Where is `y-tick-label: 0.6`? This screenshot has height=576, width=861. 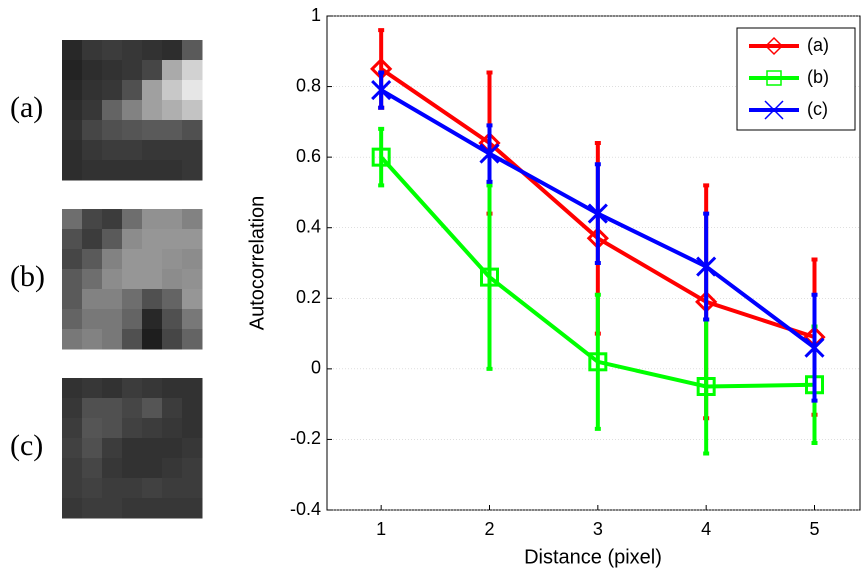 y-tick-label: 0.6 is located at coordinates (308, 156).